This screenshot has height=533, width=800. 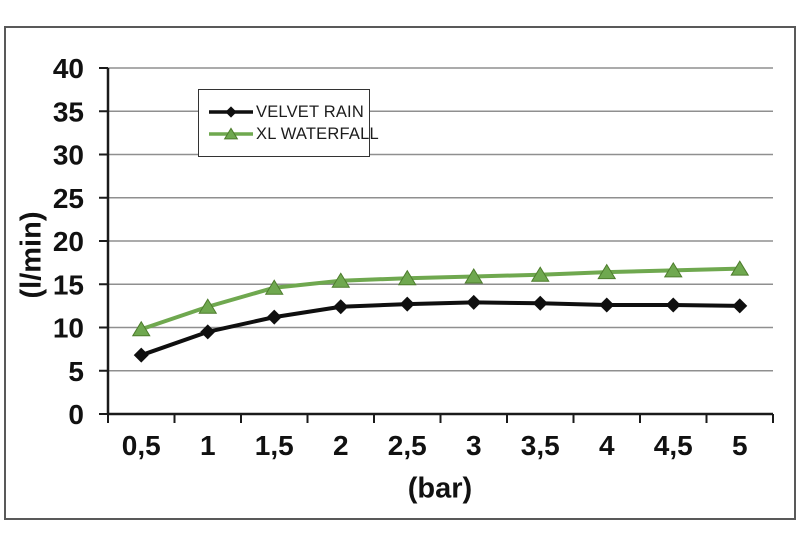 I want to click on y-tick-label: 35, so click(x=68, y=111).